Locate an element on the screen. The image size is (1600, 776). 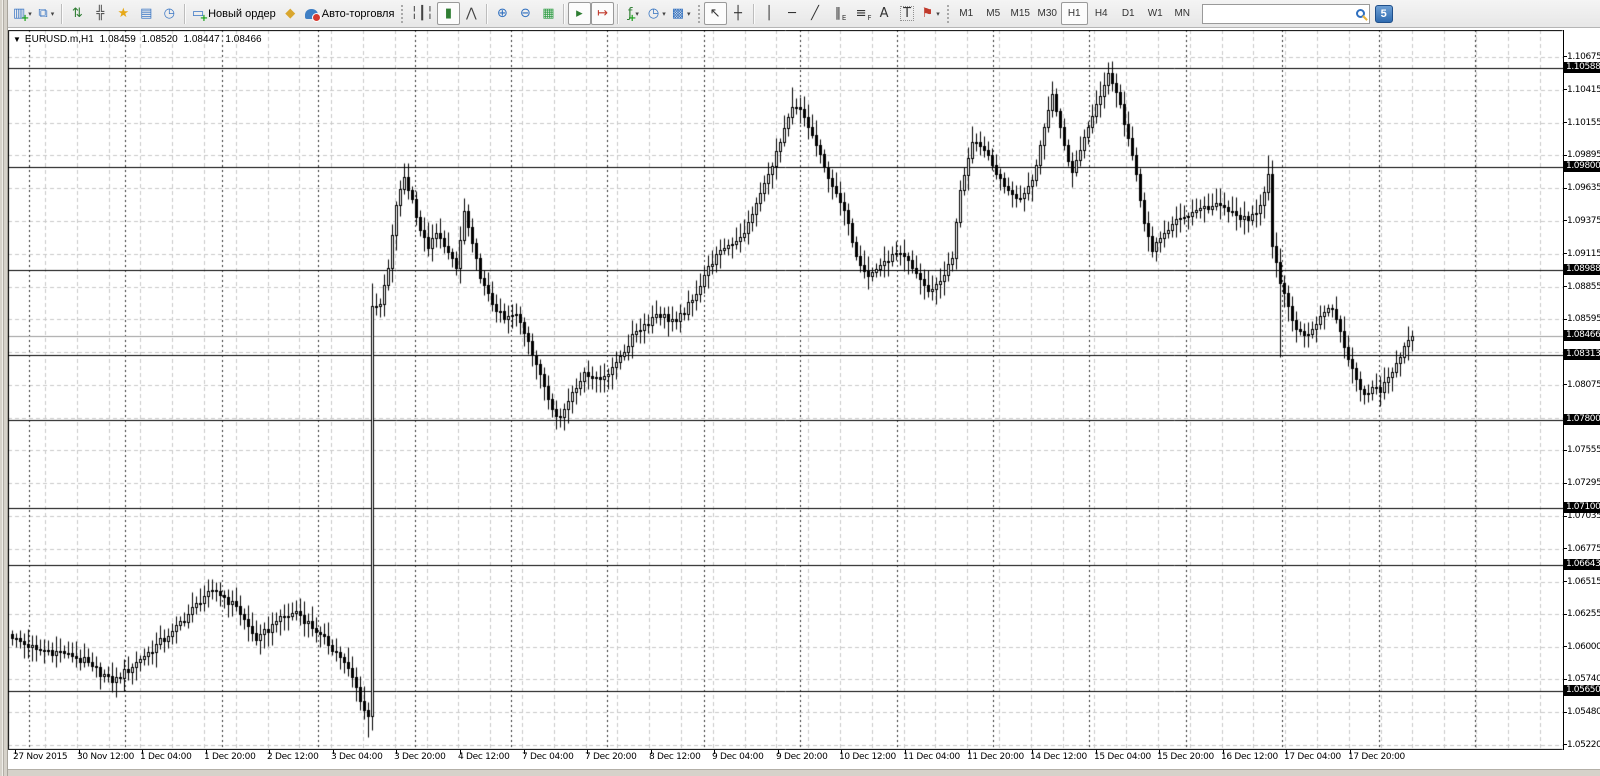
metaeditor-icon: ◆ is located at coordinates (290, 13).